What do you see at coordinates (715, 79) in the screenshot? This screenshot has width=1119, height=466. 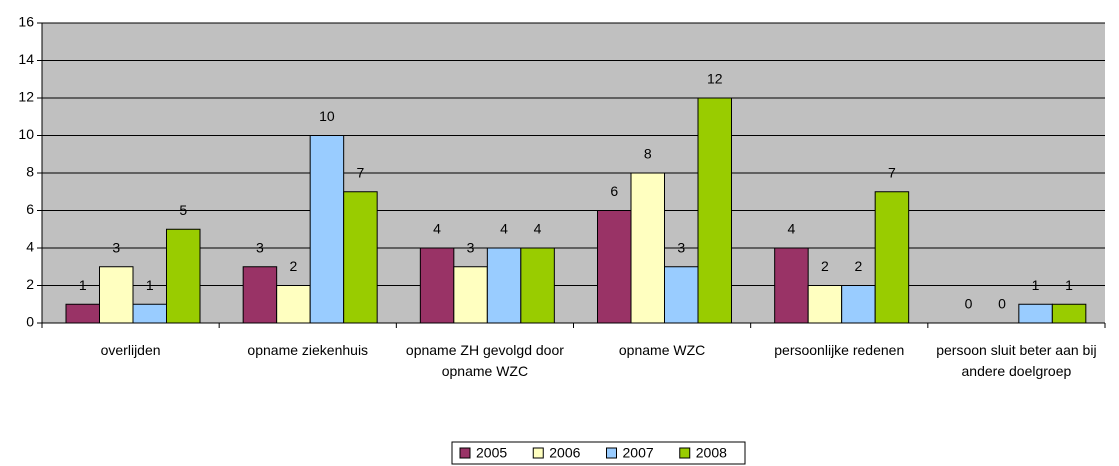 I see `data-label: 12` at bounding box center [715, 79].